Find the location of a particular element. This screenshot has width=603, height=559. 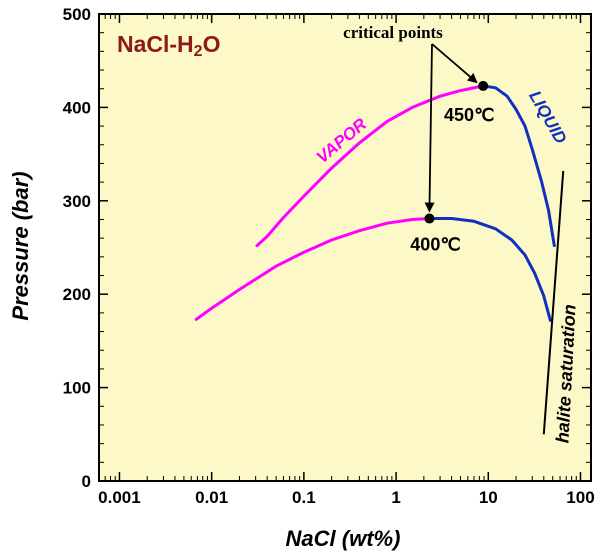

critical-point-label-400: 400℃ is located at coordinates (435, 245).